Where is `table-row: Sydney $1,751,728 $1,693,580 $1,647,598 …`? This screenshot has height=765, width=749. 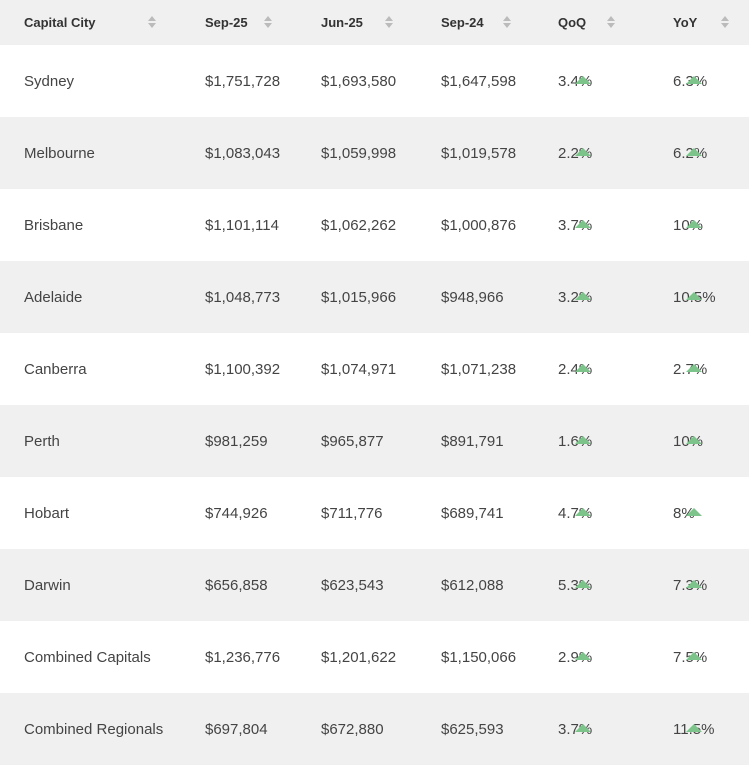
table-row: Sydney $1,751,728 $1,693,580 $1,647,598 … is located at coordinates (374, 81).